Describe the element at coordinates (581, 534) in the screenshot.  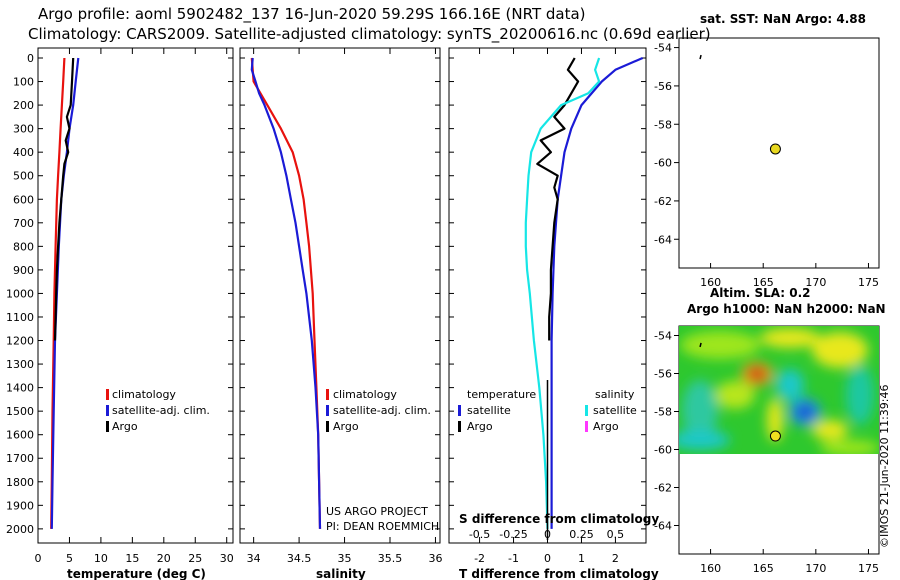
I see `top-x-tick-label: 0.25` at that location.